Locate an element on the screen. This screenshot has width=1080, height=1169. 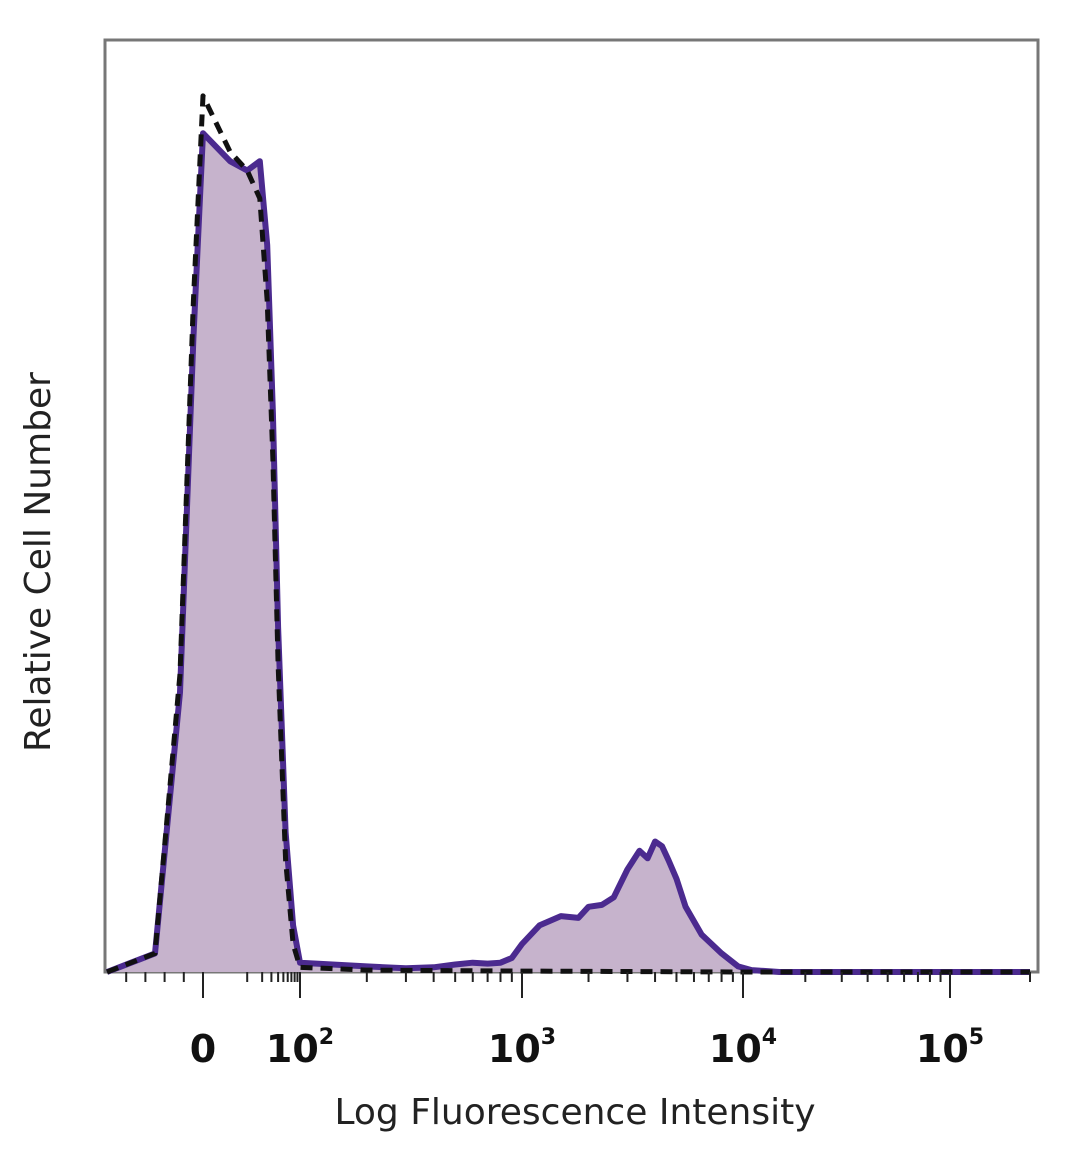
y-axis-title: Relative Cell Number is located at coordinates (38, 562).